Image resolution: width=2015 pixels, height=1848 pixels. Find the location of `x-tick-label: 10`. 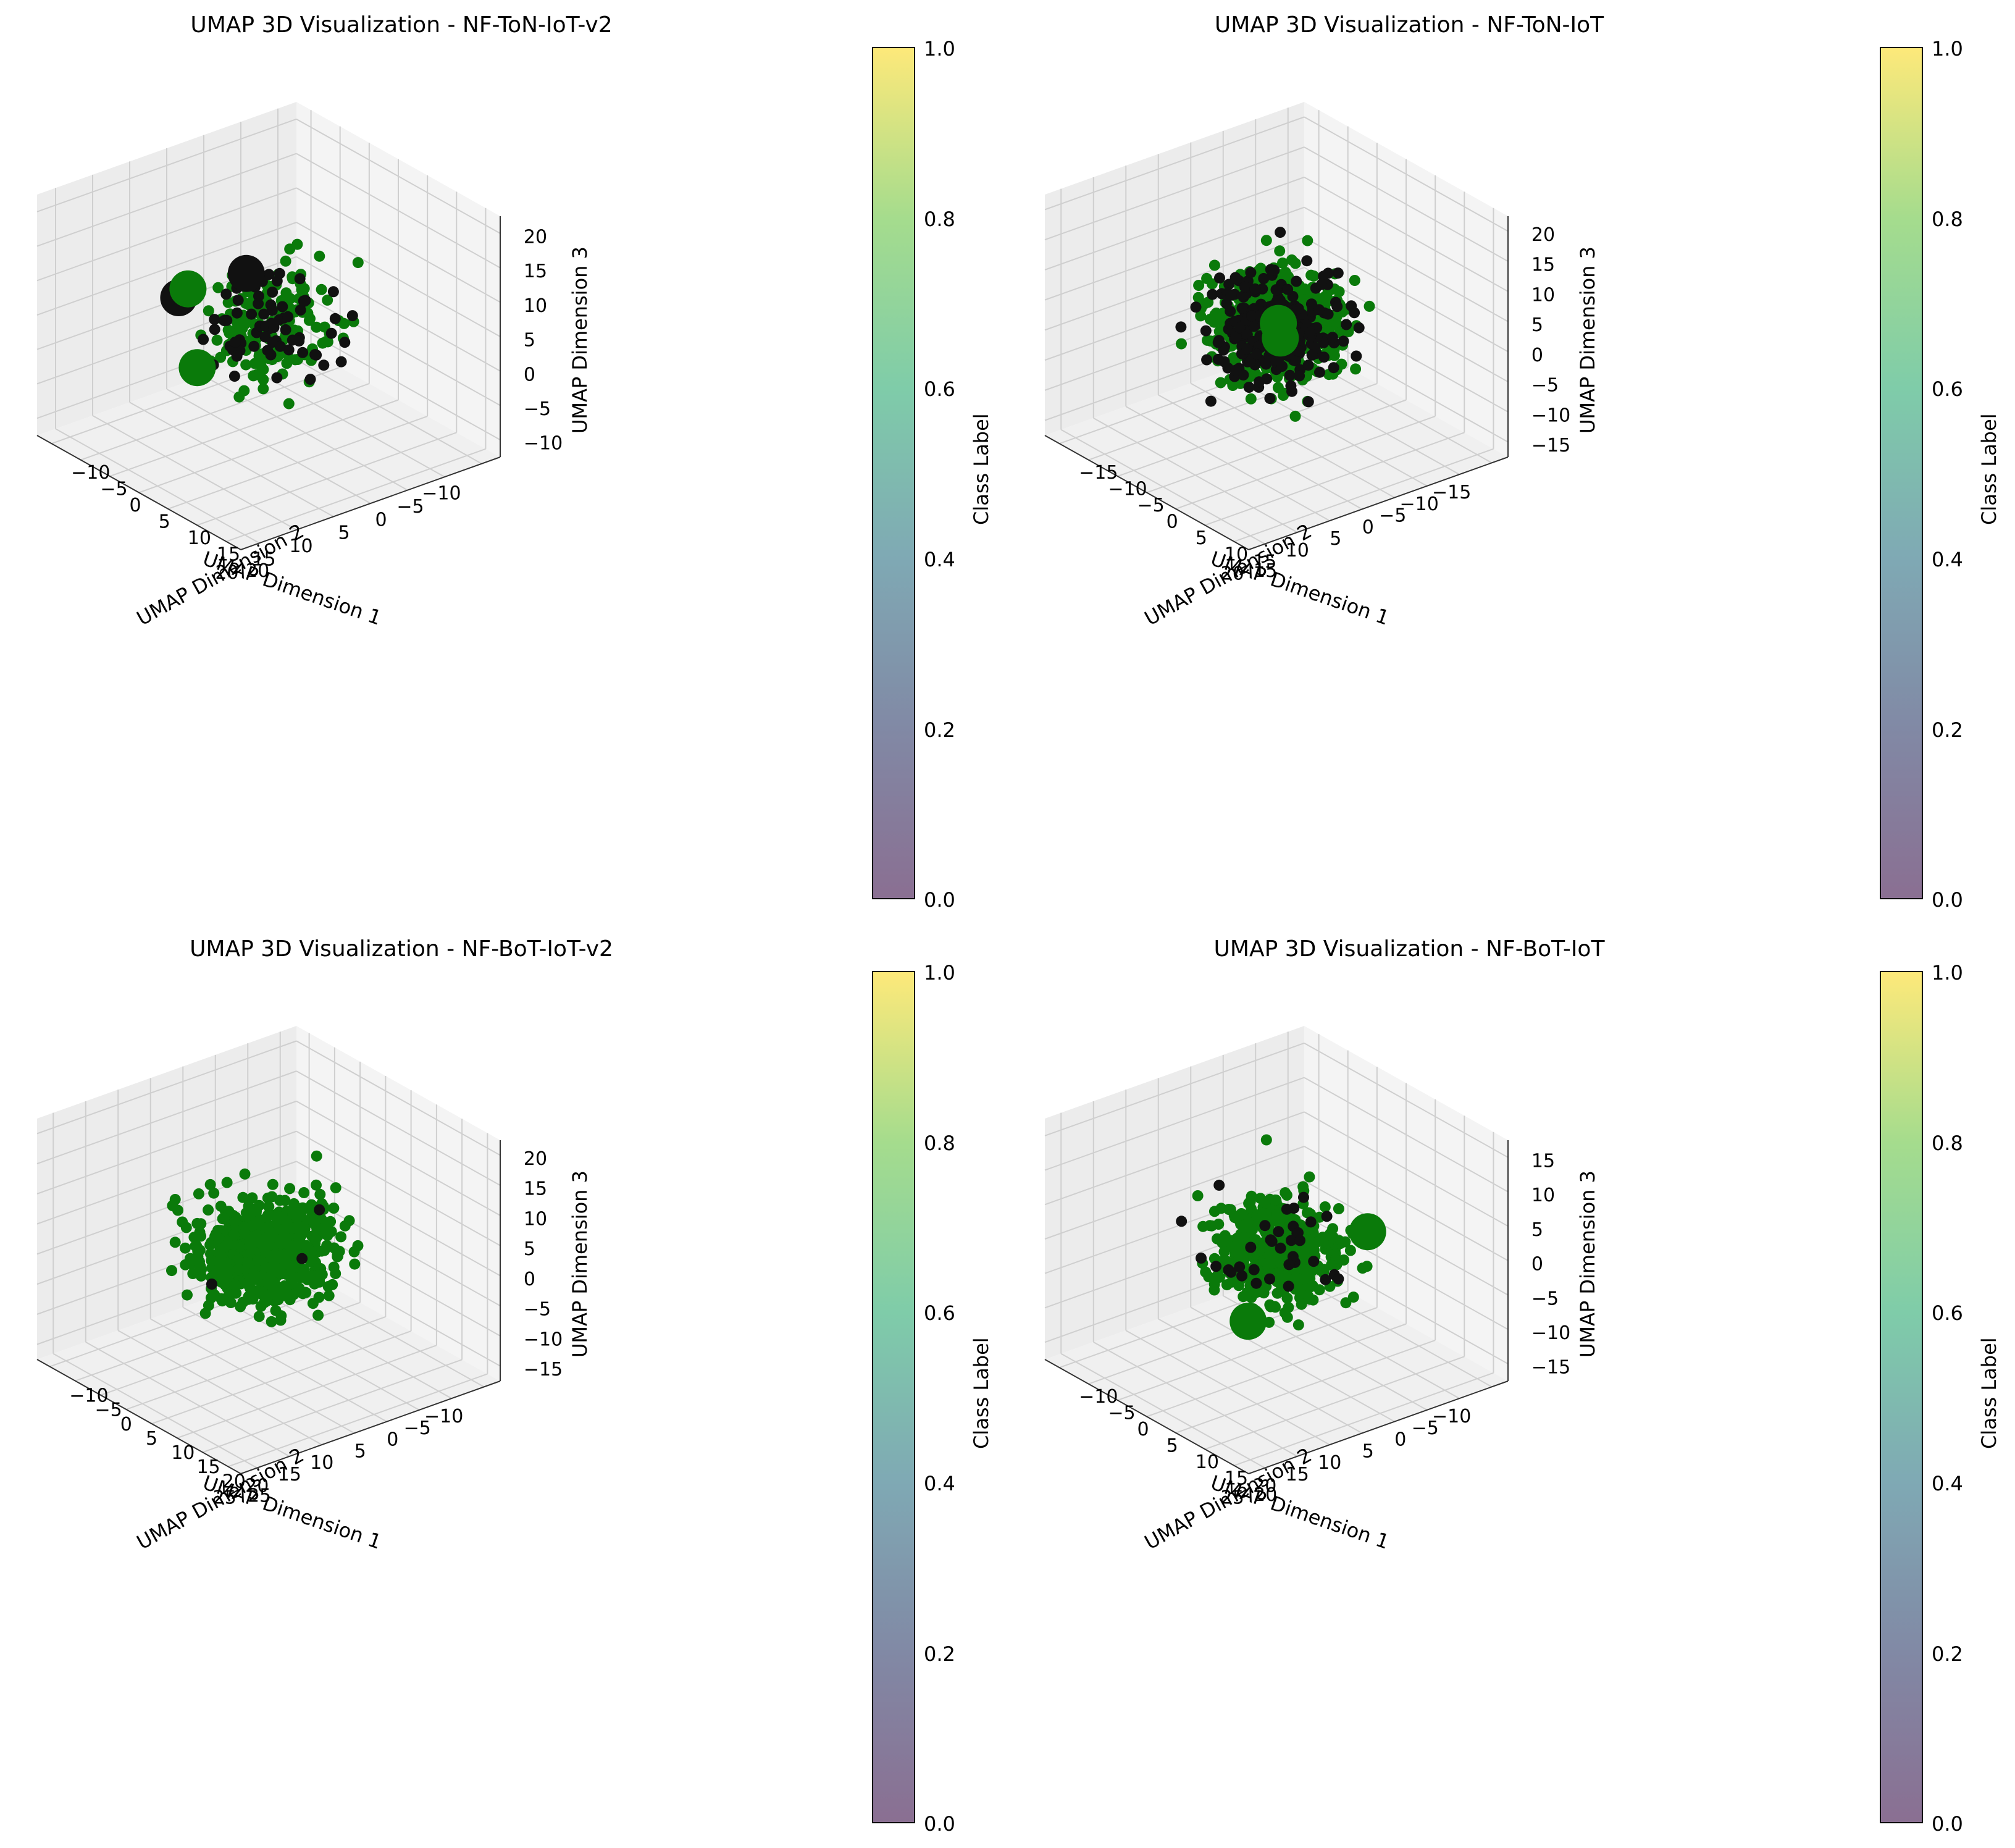

x-tick-label: 10 is located at coordinates (1329, 1463).